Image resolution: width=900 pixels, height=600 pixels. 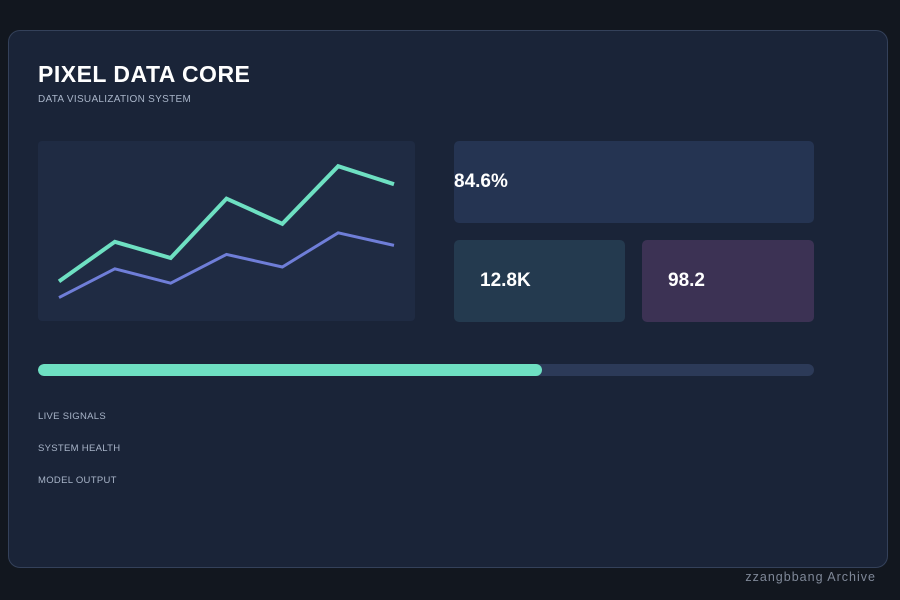 What do you see at coordinates (505, 280) in the screenshot?
I see `metric-secondary-value: 12.8K` at bounding box center [505, 280].